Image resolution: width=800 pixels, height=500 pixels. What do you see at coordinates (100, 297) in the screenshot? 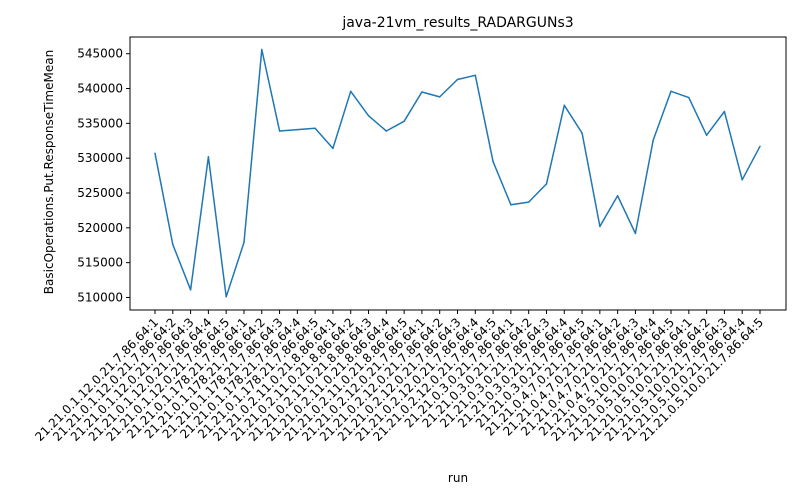
I see `y-tick-label: 510000` at bounding box center [100, 297].